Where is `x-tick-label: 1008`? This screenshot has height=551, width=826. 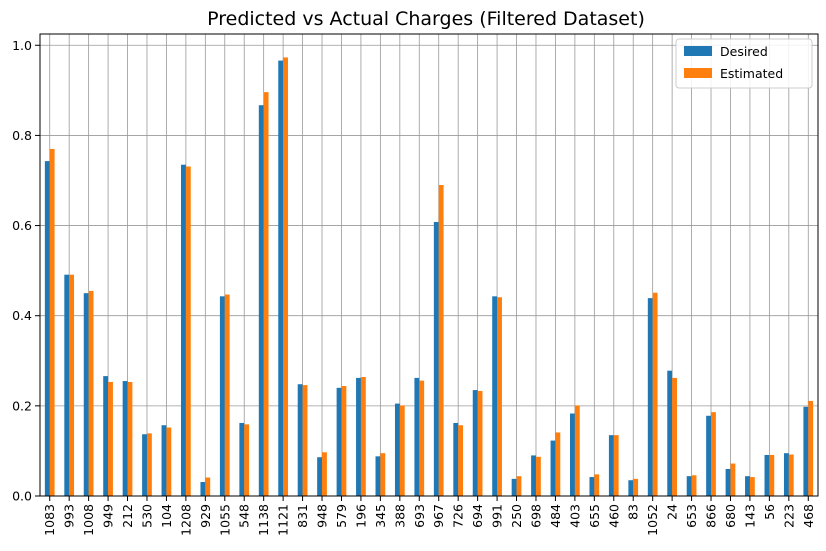 x-tick-label: 1008 is located at coordinates (88, 520).